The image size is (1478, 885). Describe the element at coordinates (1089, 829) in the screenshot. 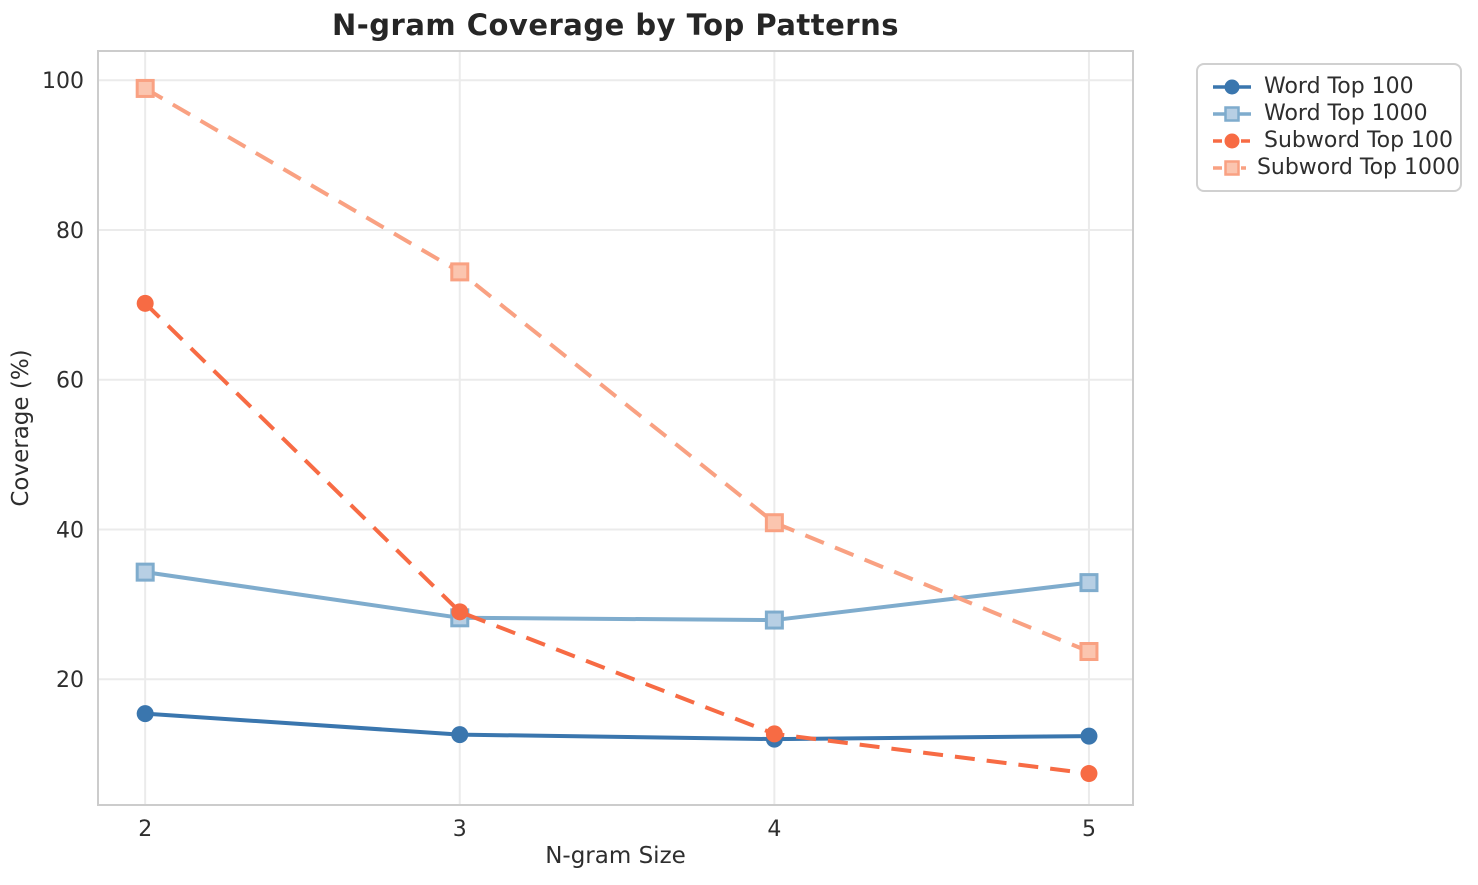

I see `x-tick-label: 5` at that location.